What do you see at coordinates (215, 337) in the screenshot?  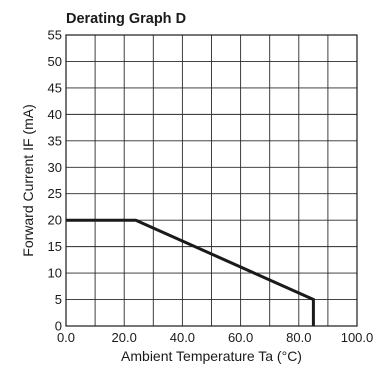 I see `x-axis-ticks: 0.0 20.0 40.0 60.0 80.0 100.0` at bounding box center [215, 337].